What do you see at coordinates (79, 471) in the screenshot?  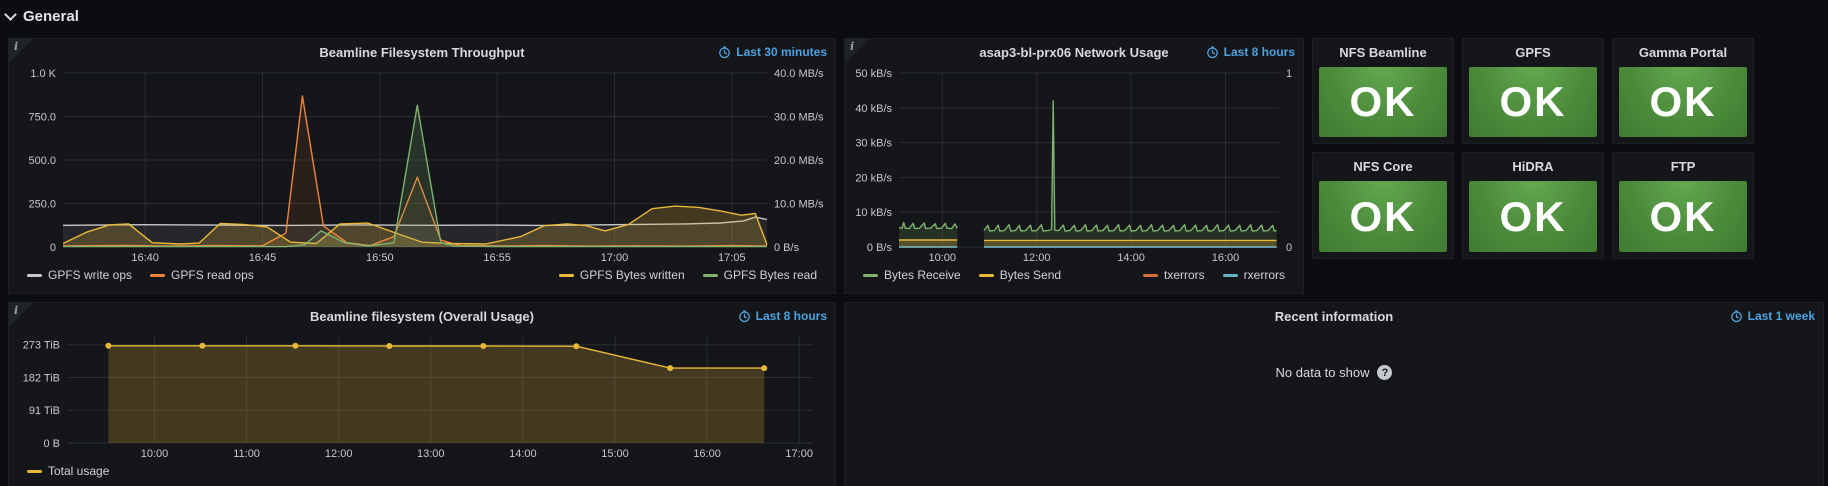 I see `legend-label: Total usage` at bounding box center [79, 471].